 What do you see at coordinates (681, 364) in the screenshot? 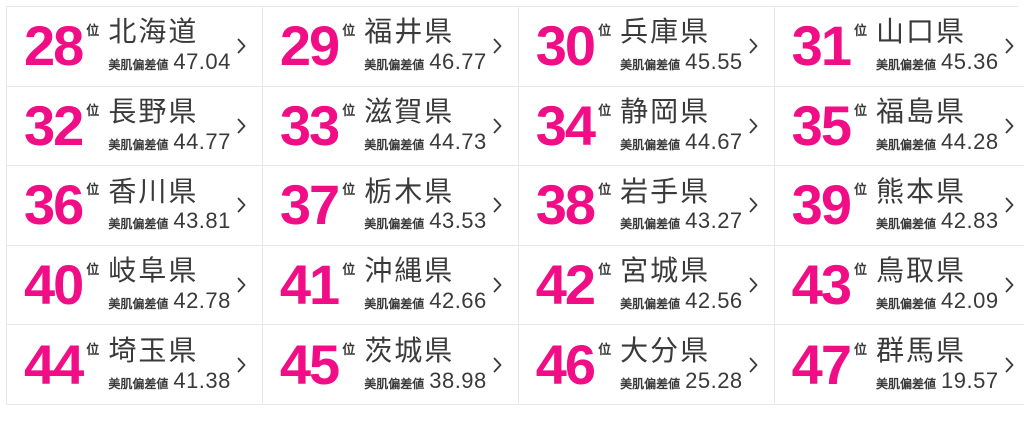
I see `prefecture-info: 大分県 美肌偏差値 25.28` at bounding box center [681, 364].